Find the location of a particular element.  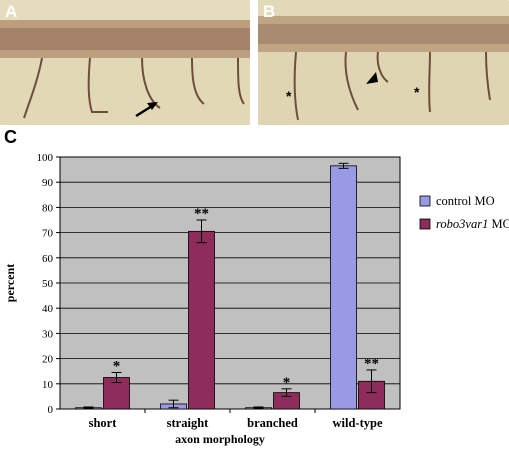

panel-a-image is located at coordinates (125, 62).